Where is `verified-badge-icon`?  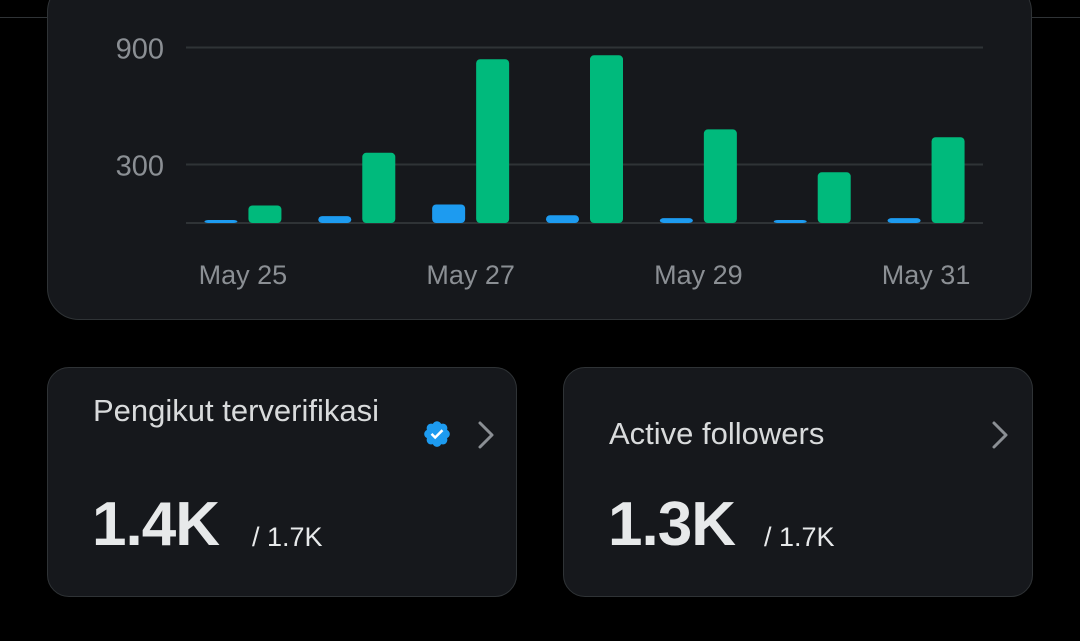
verified-badge-icon is located at coordinates (437, 434).